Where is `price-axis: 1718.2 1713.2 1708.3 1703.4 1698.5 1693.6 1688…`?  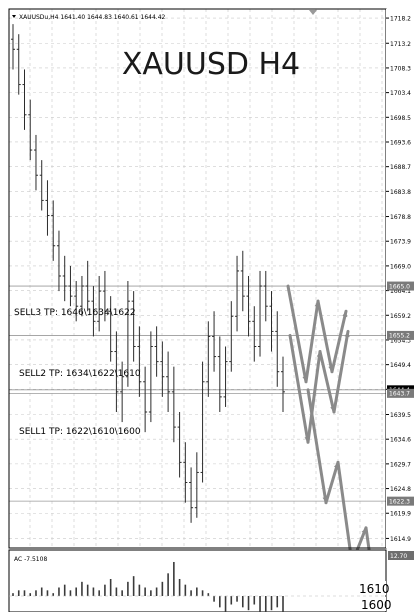
price-axis: 1718.2 1713.2 1708.3 1703.4 1698.5 1693.6 1688… is located at coordinates (400, 278).